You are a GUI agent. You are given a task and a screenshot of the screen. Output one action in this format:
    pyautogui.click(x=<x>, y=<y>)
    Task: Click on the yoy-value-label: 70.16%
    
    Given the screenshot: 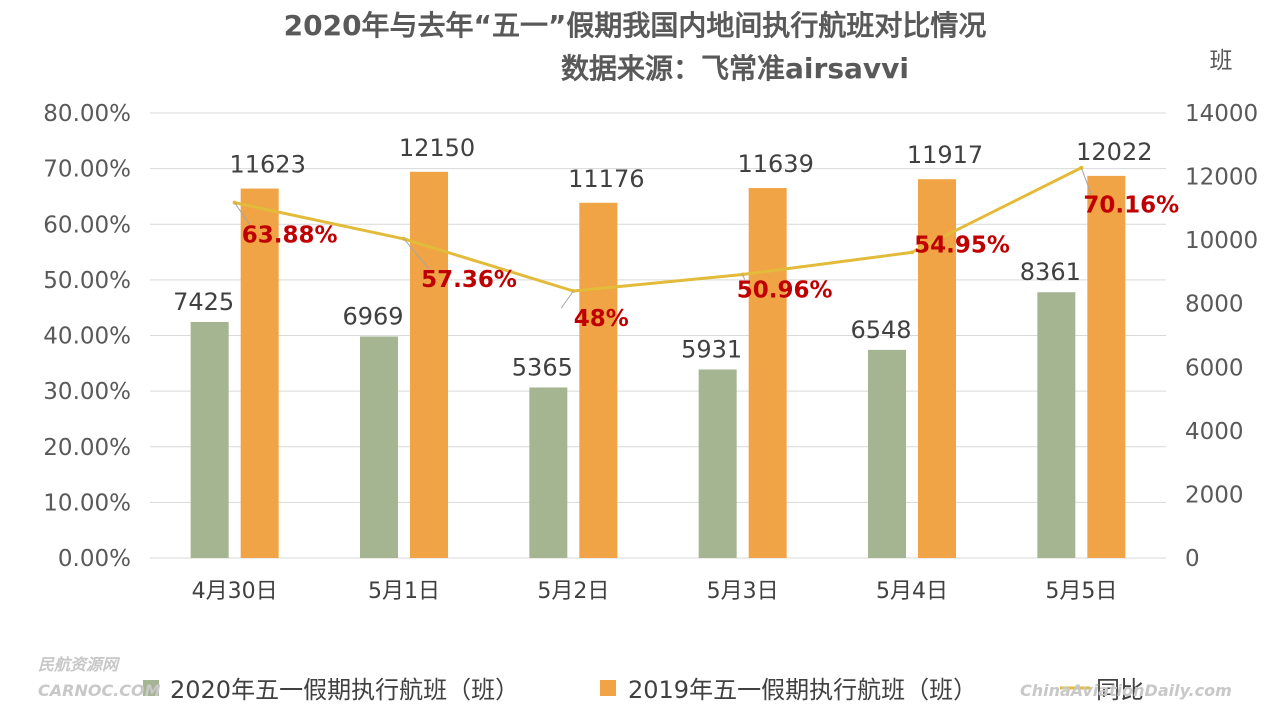 What is the action you would take?
    pyautogui.click(x=1131, y=206)
    